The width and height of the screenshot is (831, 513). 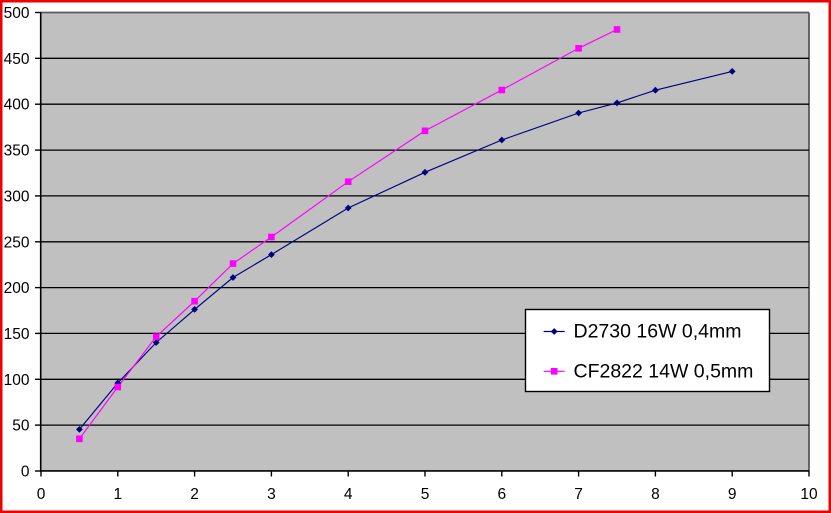 What do you see at coordinates (194, 494) in the screenshot?
I see `svg-text: 2` at bounding box center [194, 494].